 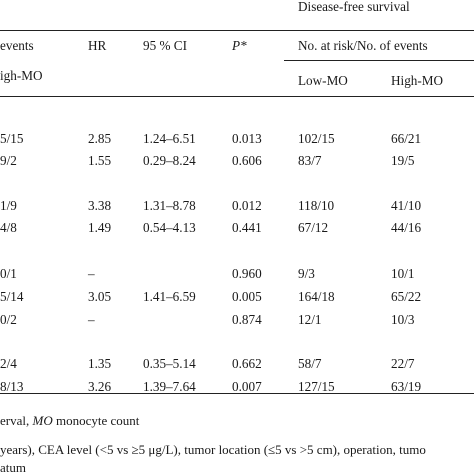 I want to click on footnote-line1-end: monocyte count, so click(x=96, y=420).